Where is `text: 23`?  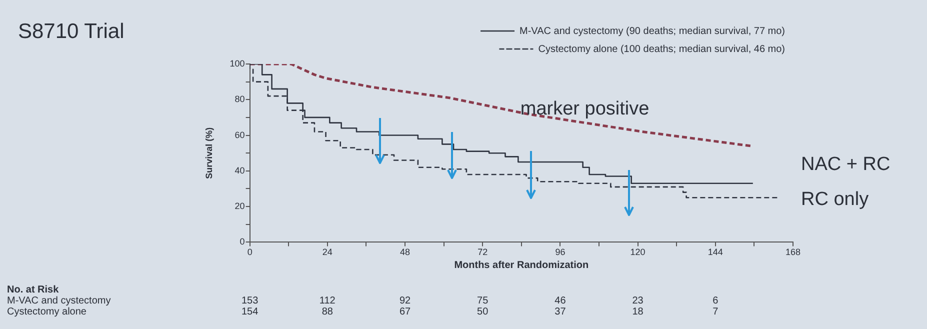 text: 23 is located at coordinates (638, 301).